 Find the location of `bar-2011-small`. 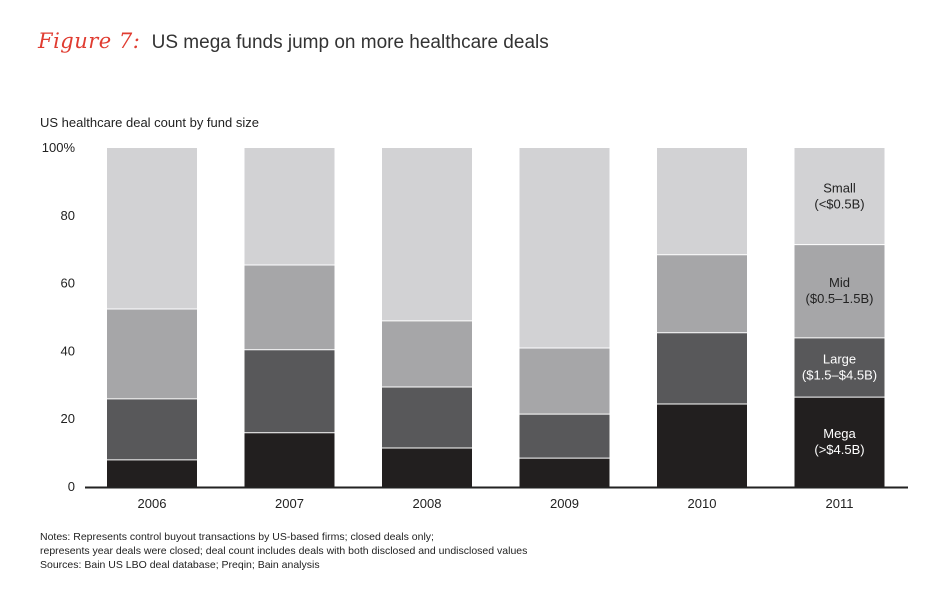

bar-2011-small is located at coordinates (839, 196).